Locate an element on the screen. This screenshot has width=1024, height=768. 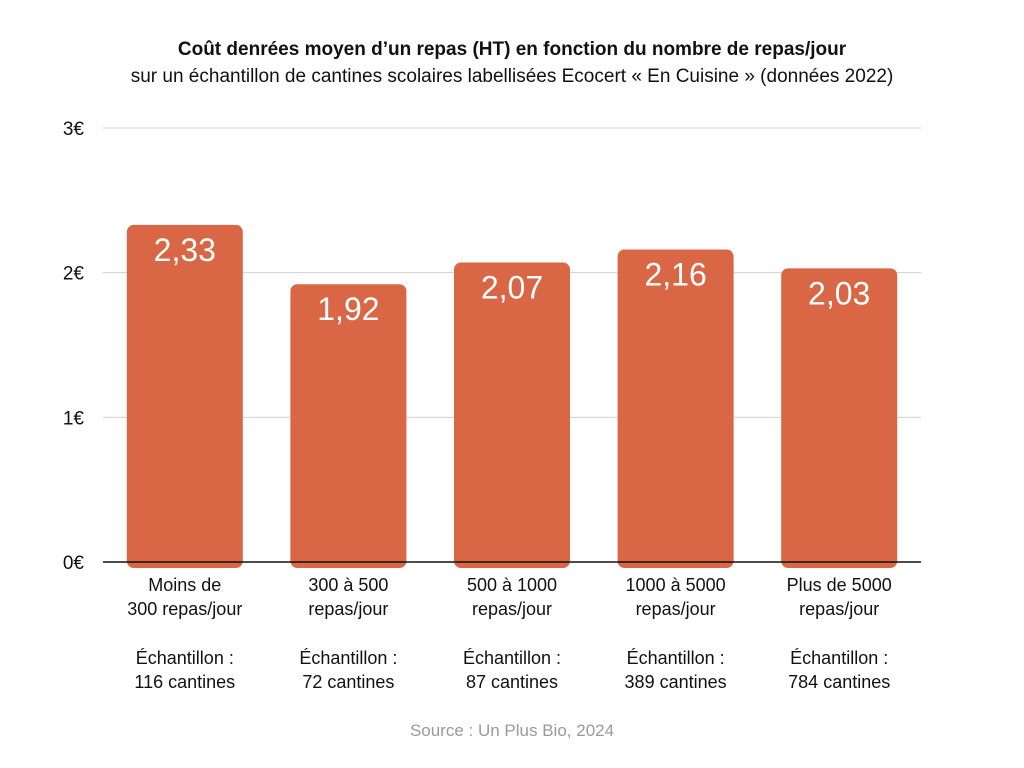
category-label: 500 à 1000 is located at coordinates (512, 585).